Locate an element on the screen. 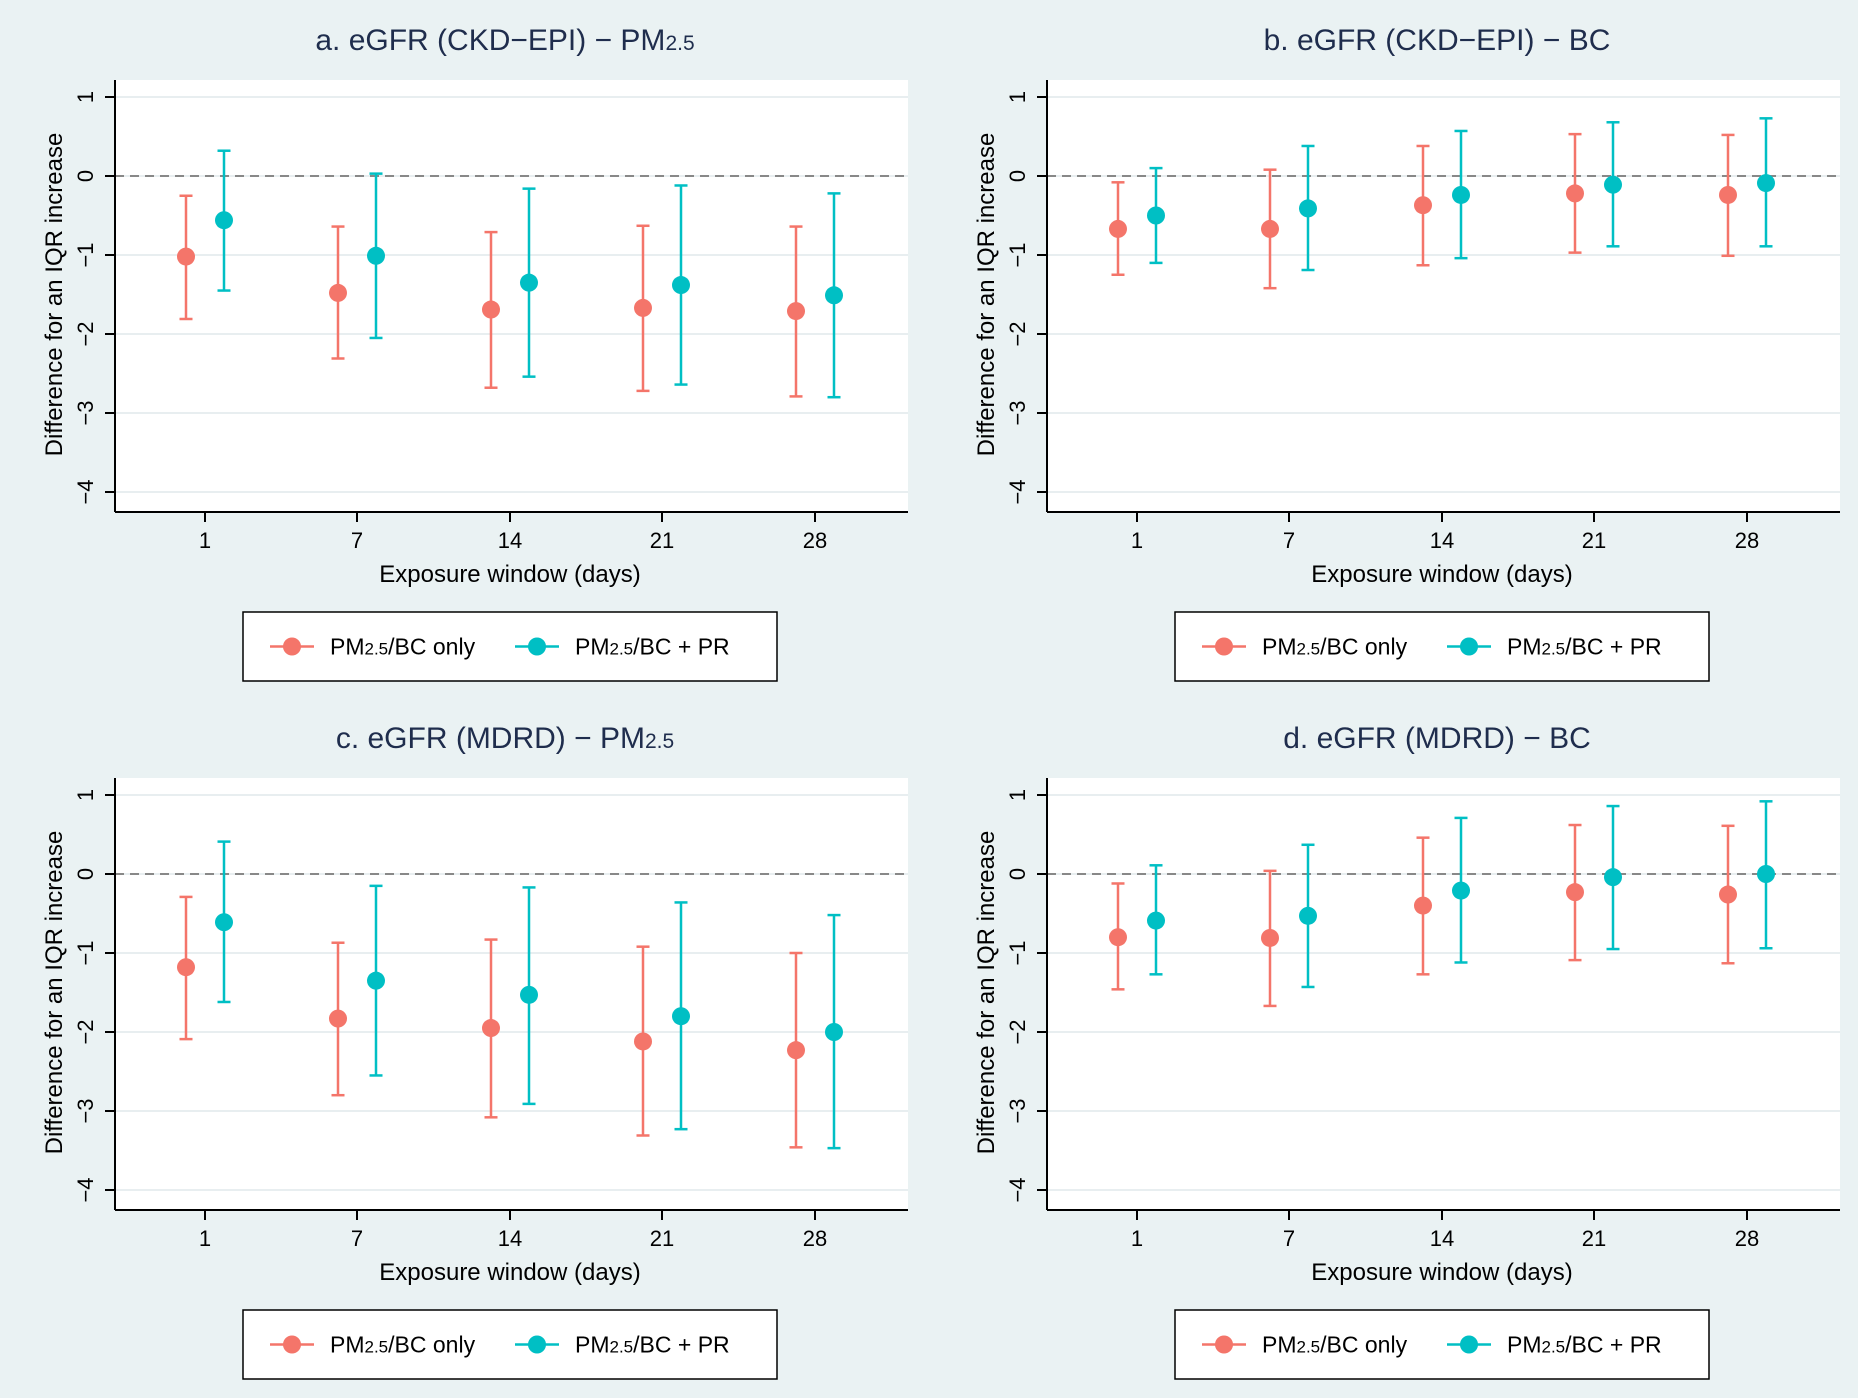 This screenshot has width=1858, height=1398. chart-title: a. eGFR (CKD−EPI) − PM2.5 is located at coordinates (504, 40).